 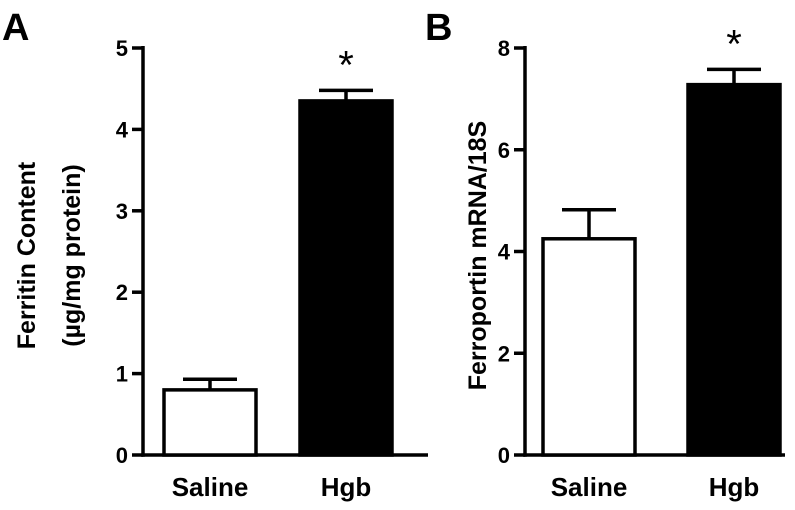 What do you see at coordinates (122, 211) in the screenshot?
I see `y-tick-label: 3` at bounding box center [122, 211].